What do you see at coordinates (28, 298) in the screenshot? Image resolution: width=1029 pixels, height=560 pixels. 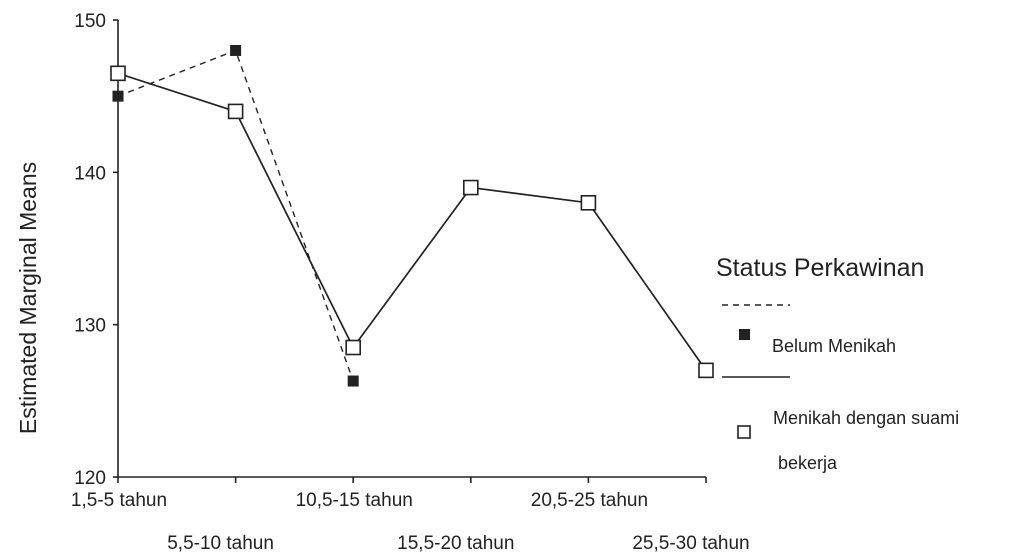 I see `y-axis-title: Estimated Marginal Means` at bounding box center [28, 298].